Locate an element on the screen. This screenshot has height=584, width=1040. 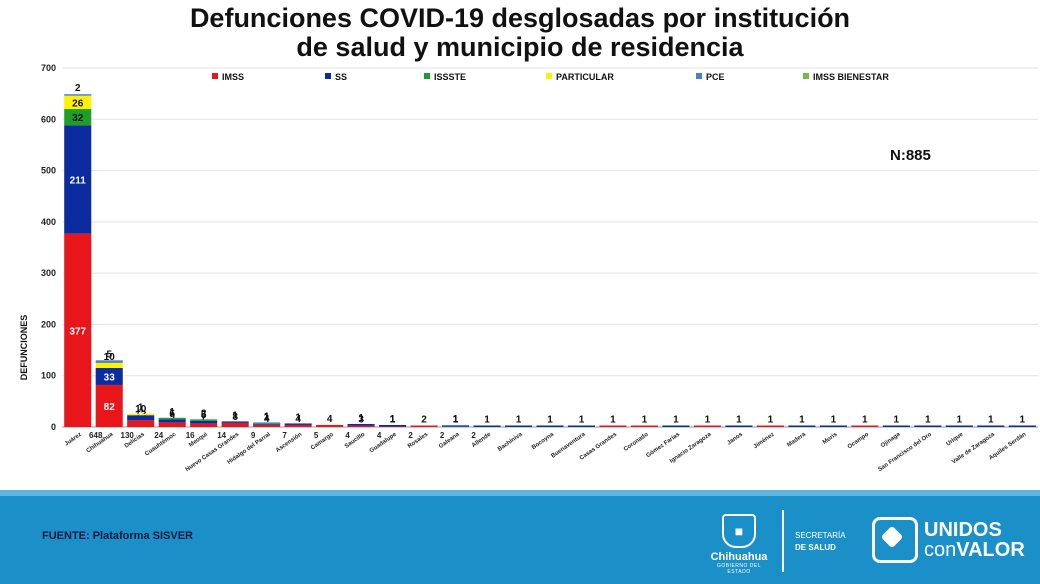
slogan-con: con is located at coordinates (940, 550).